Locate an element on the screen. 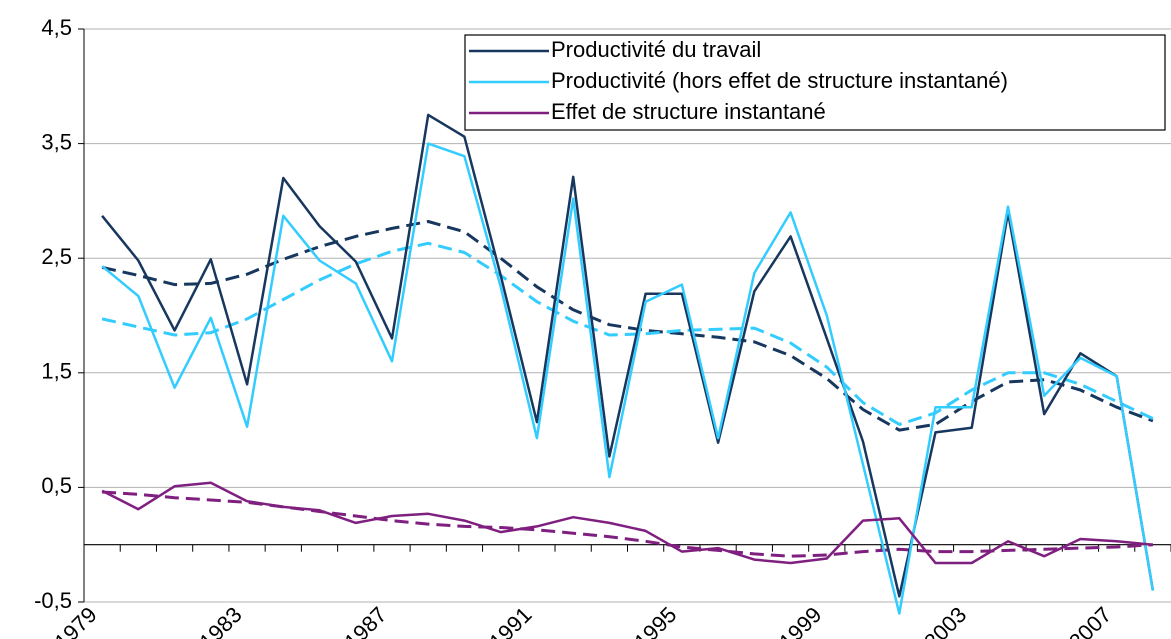  y-tick-label: 4,5 is located at coordinates (56, 27).